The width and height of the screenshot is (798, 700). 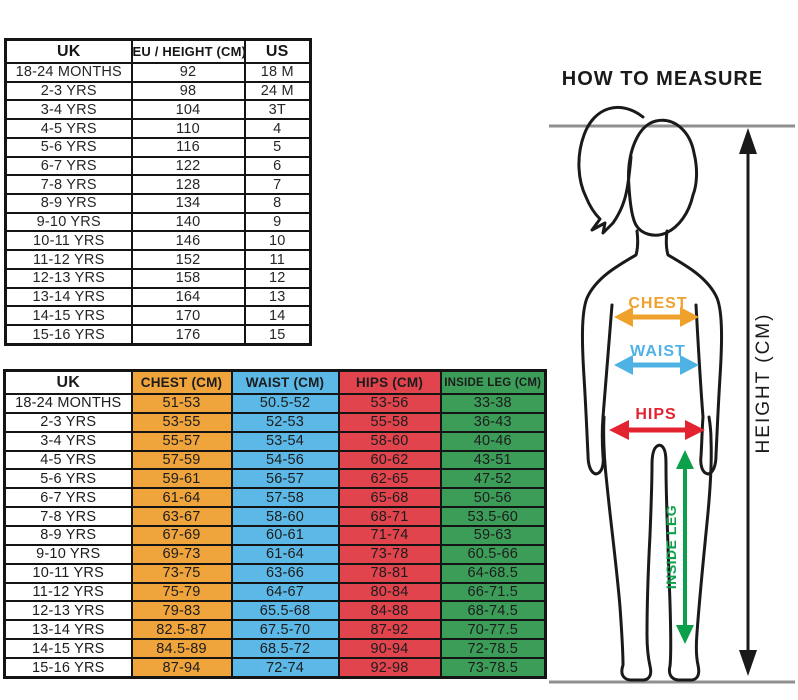 I want to click on height-arrow-down-icon, so click(x=748, y=663).